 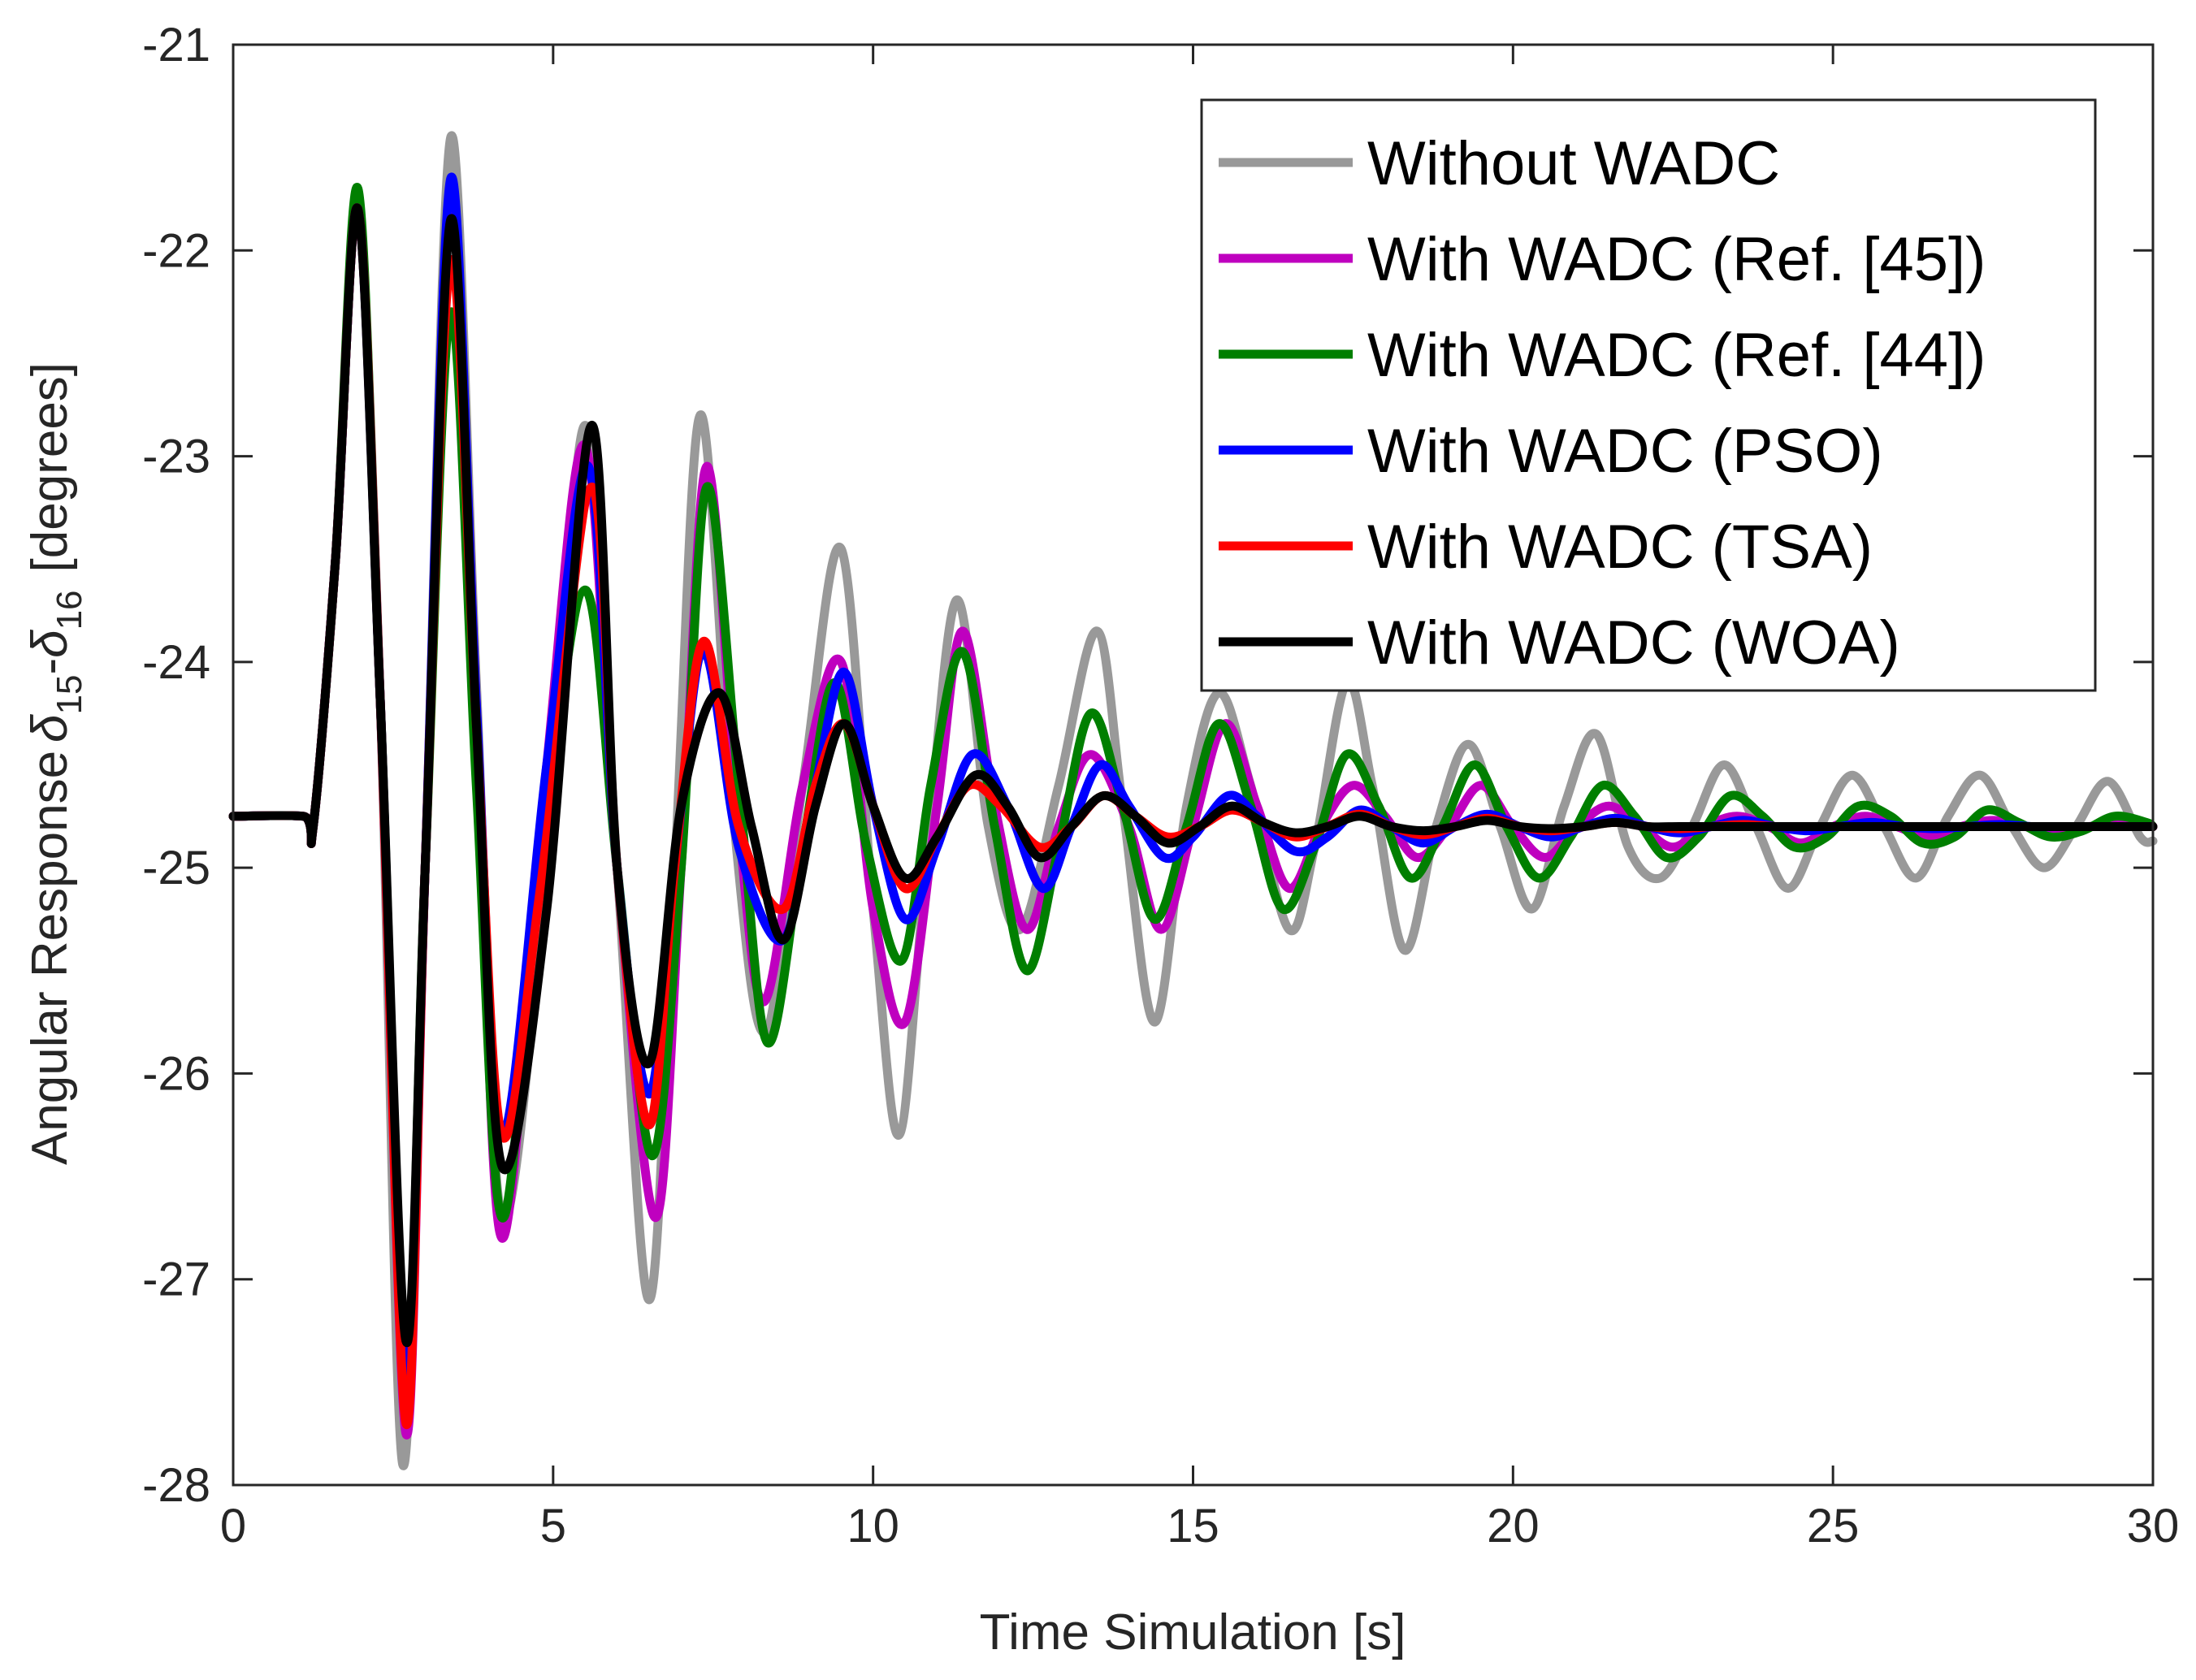 What do you see at coordinates (50, 467) in the screenshot?
I see `y-axis-label-unit: [degrees]` at bounding box center [50, 467].